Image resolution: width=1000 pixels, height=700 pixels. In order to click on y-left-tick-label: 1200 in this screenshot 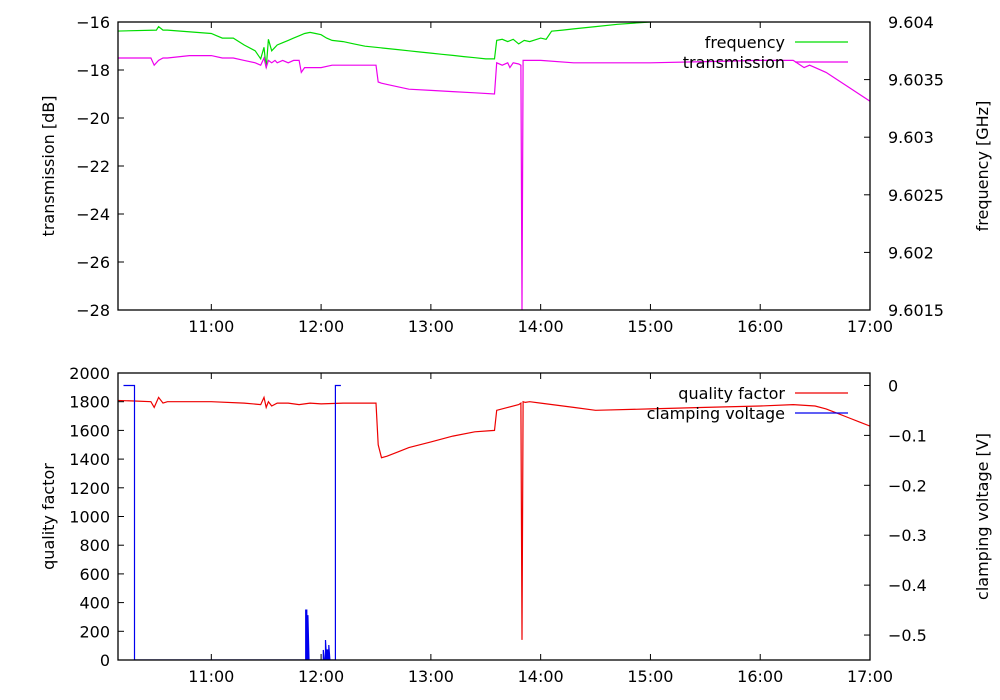, I will do `click(89, 488)`.